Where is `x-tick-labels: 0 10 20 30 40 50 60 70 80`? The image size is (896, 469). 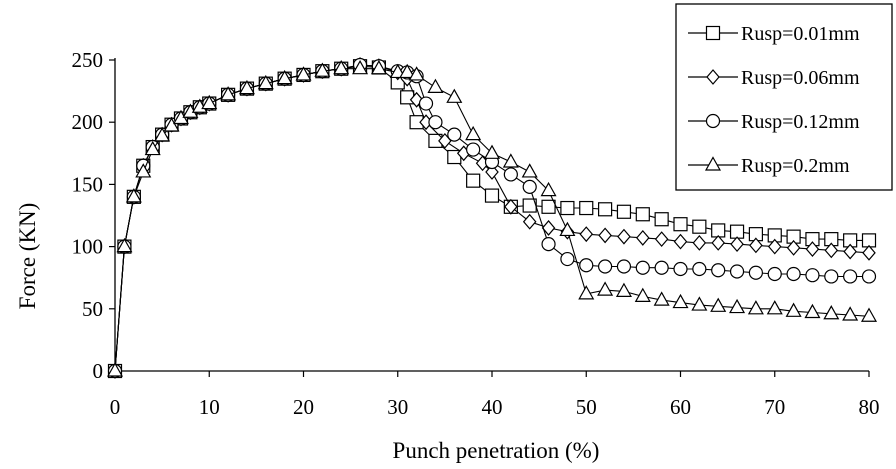
x-tick-labels: 0 10 20 30 40 50 60 70 80 is located at coordinates (495, 395).